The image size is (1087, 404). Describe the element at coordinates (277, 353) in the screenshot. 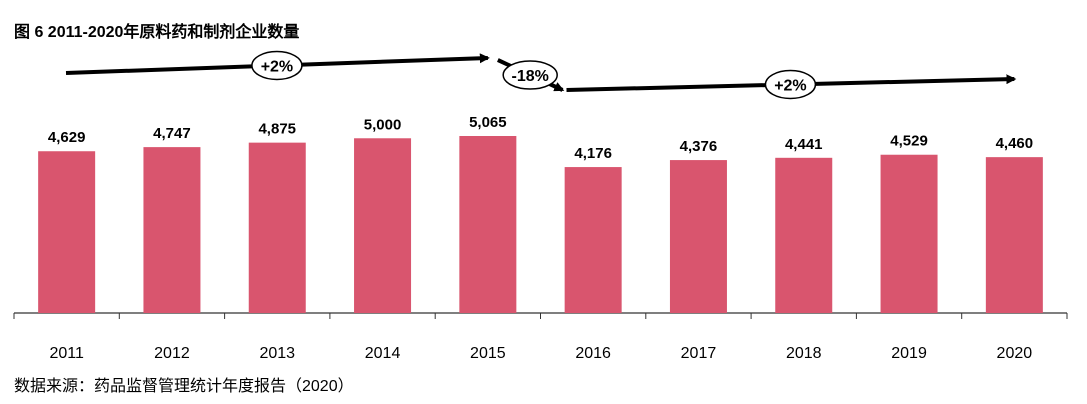

I see `x-tick-label-2013: 2013` at that location.